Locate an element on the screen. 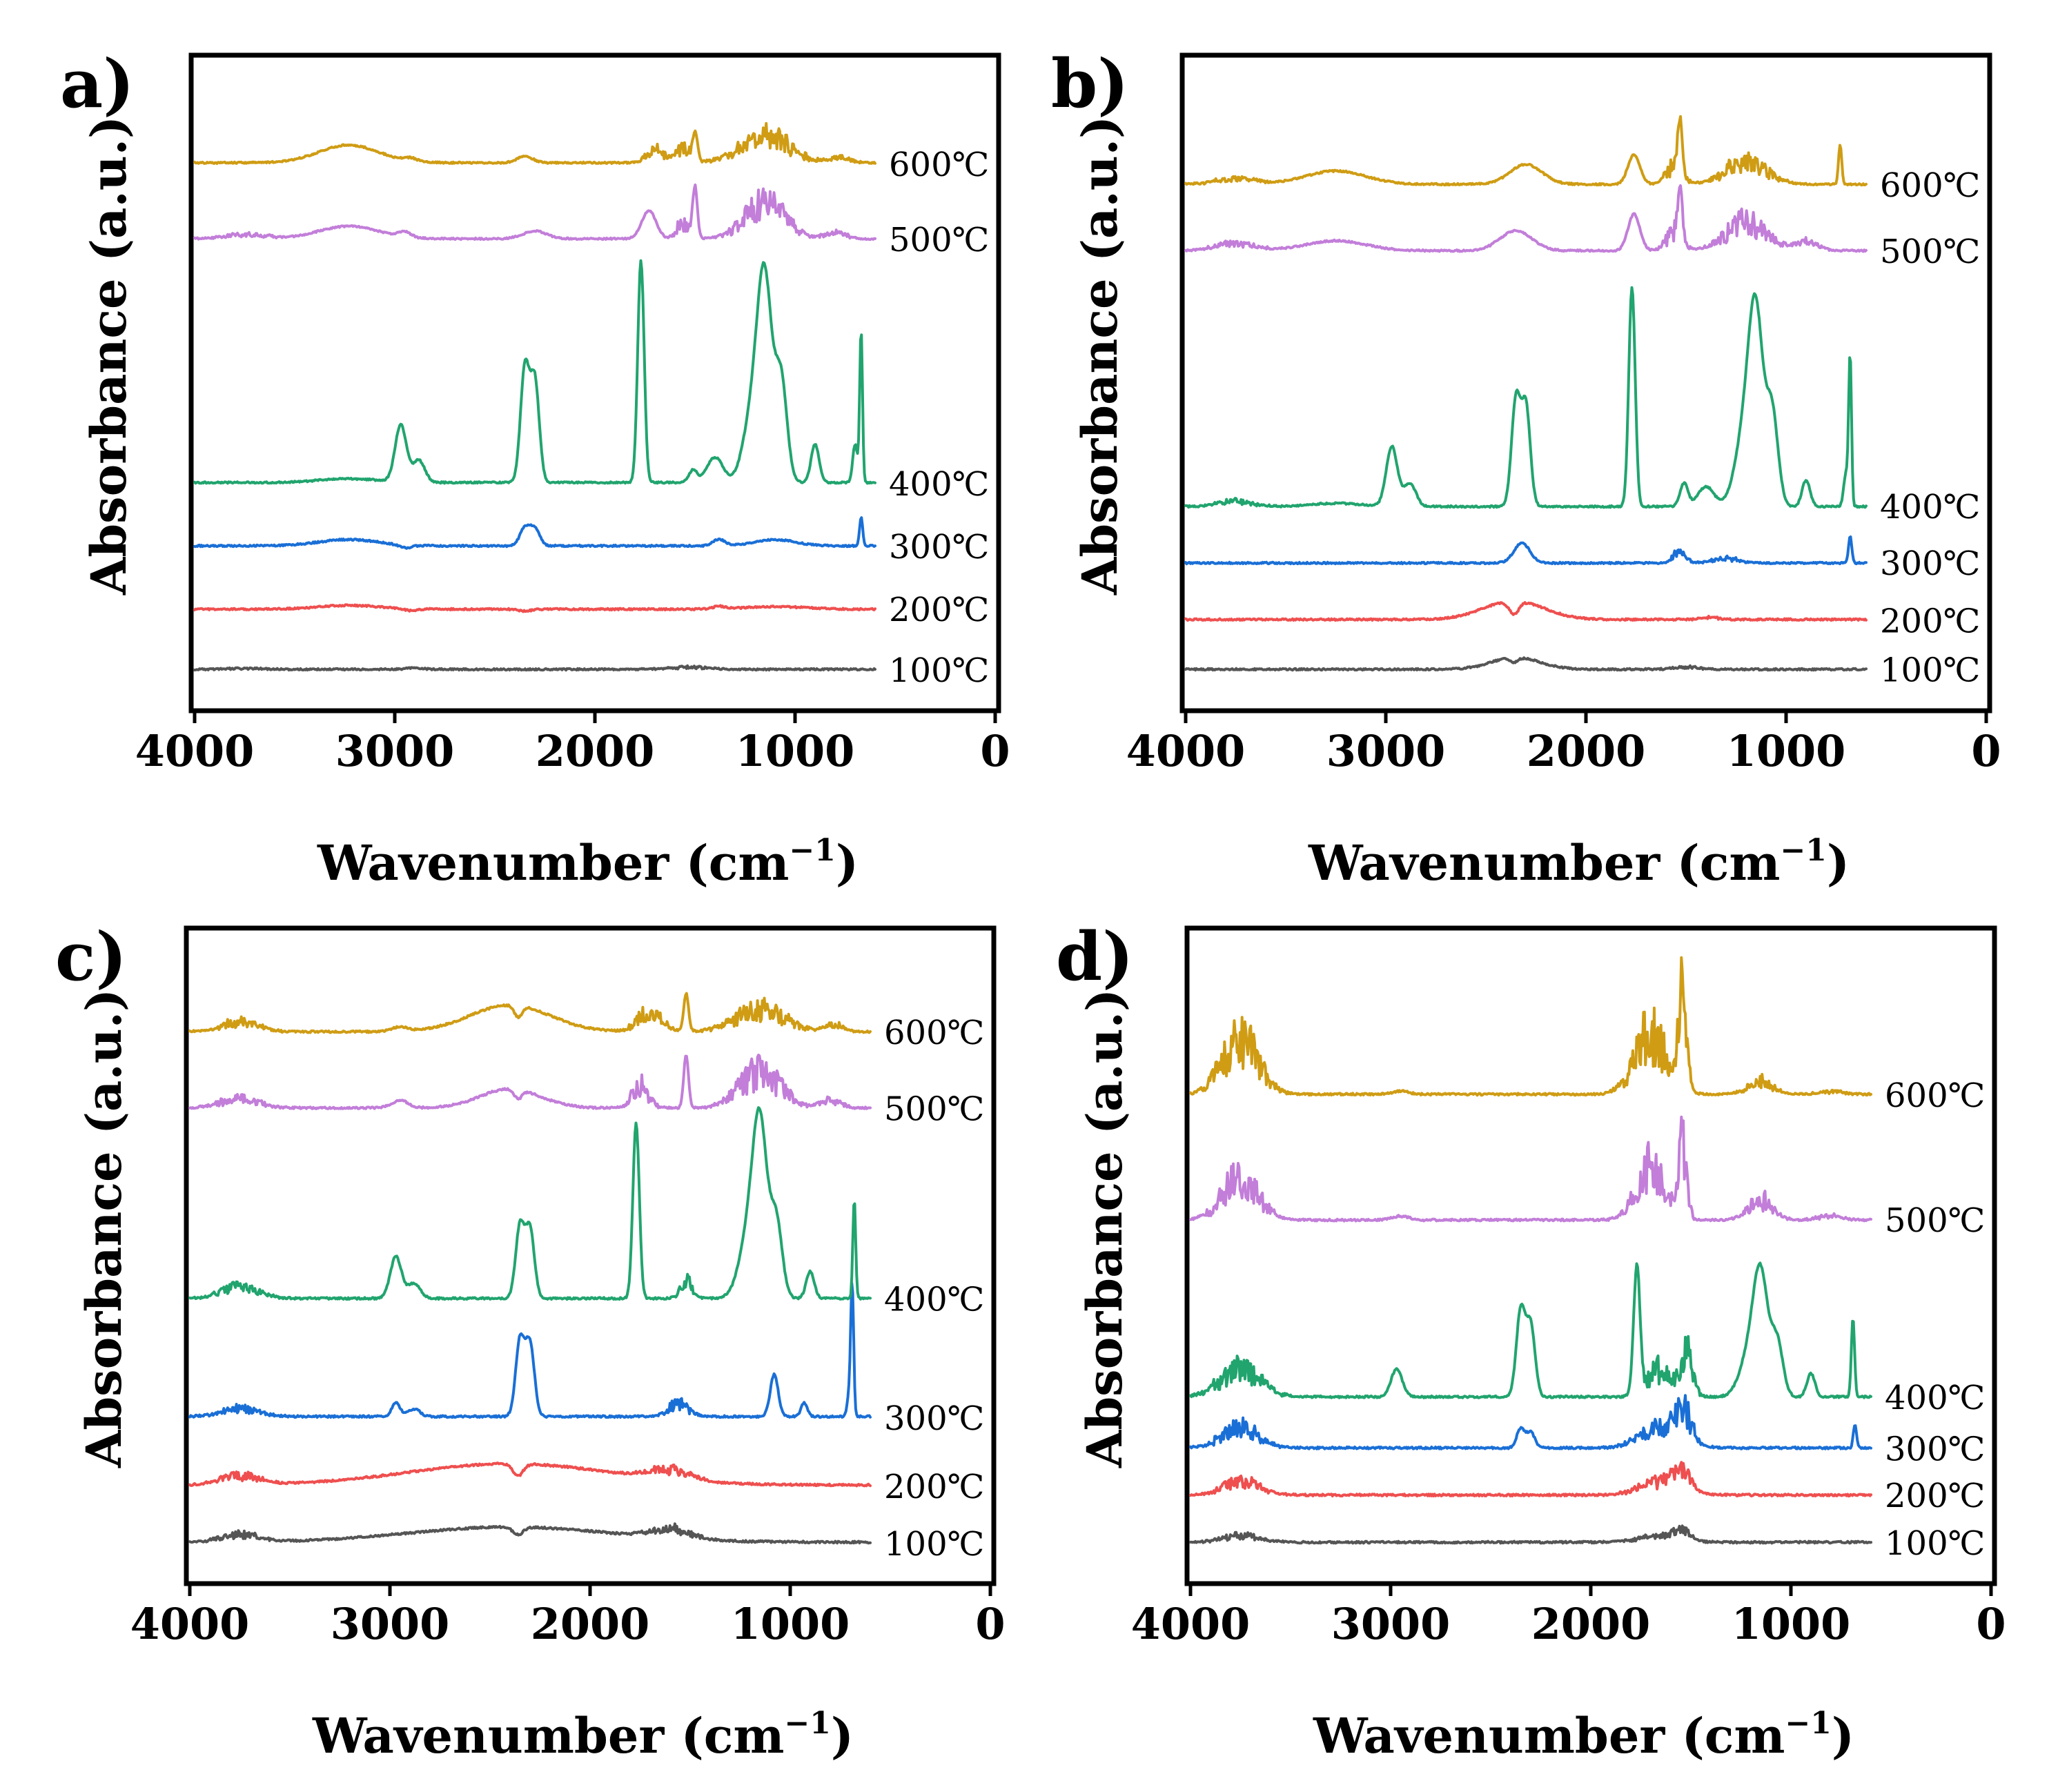 The width and height of the screenshot is (2058, 1792). panel-label: a) is located at coordinates (97, 84).